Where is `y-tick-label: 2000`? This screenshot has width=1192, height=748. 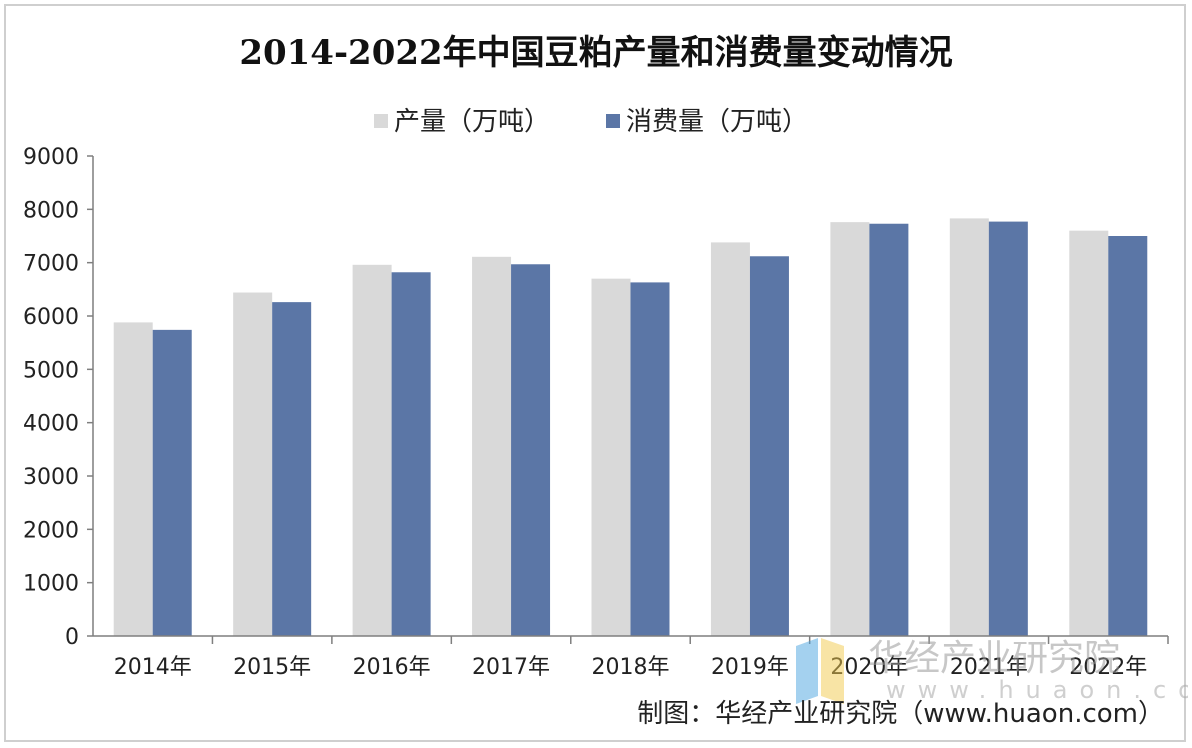
y-tick-label: 2000 is located at coordinates (51, 530).